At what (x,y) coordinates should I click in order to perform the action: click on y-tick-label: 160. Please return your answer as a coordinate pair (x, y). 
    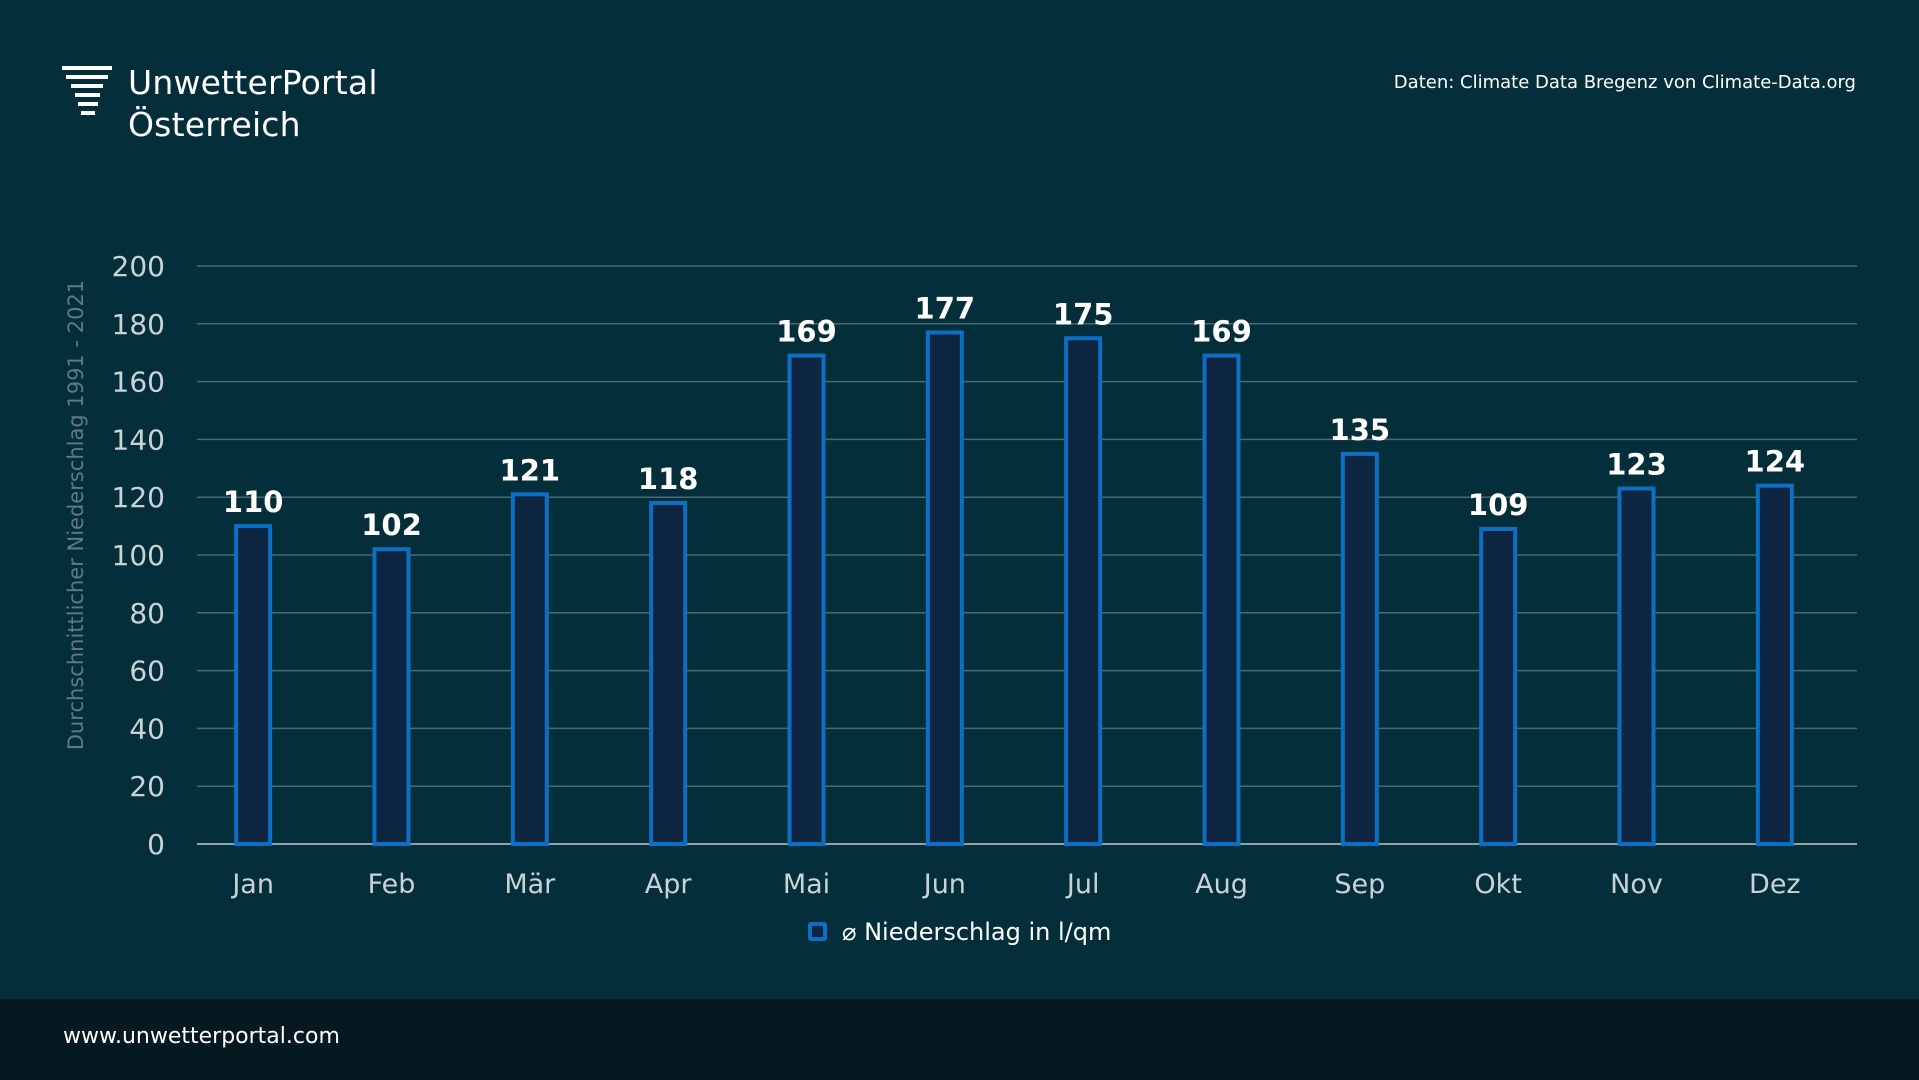
    Looking at the image, I should click on (138, 382).